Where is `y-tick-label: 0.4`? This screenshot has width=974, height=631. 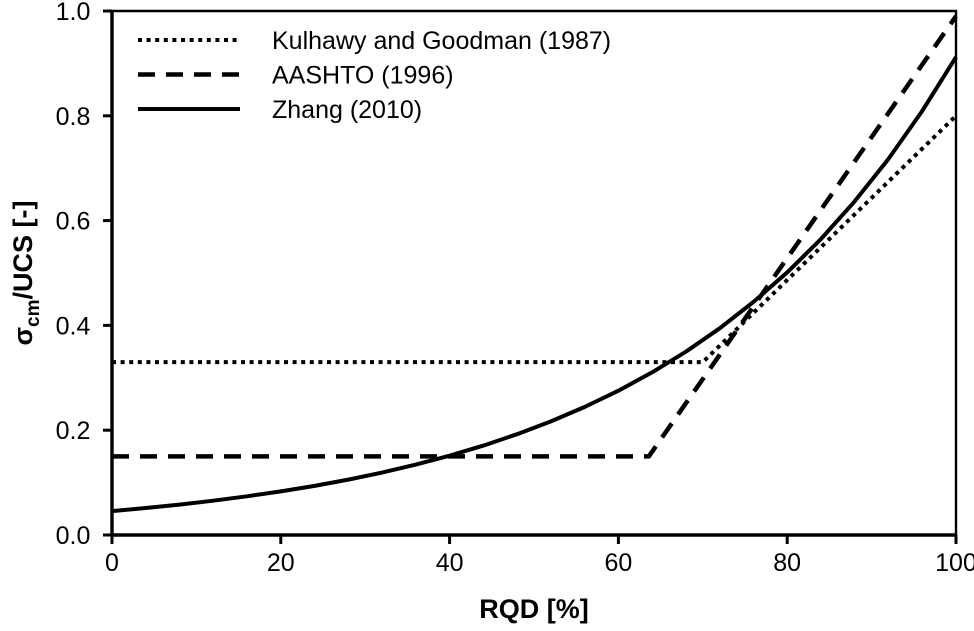
y-tick-label: 0.4 is located at coordinates (73, 326).